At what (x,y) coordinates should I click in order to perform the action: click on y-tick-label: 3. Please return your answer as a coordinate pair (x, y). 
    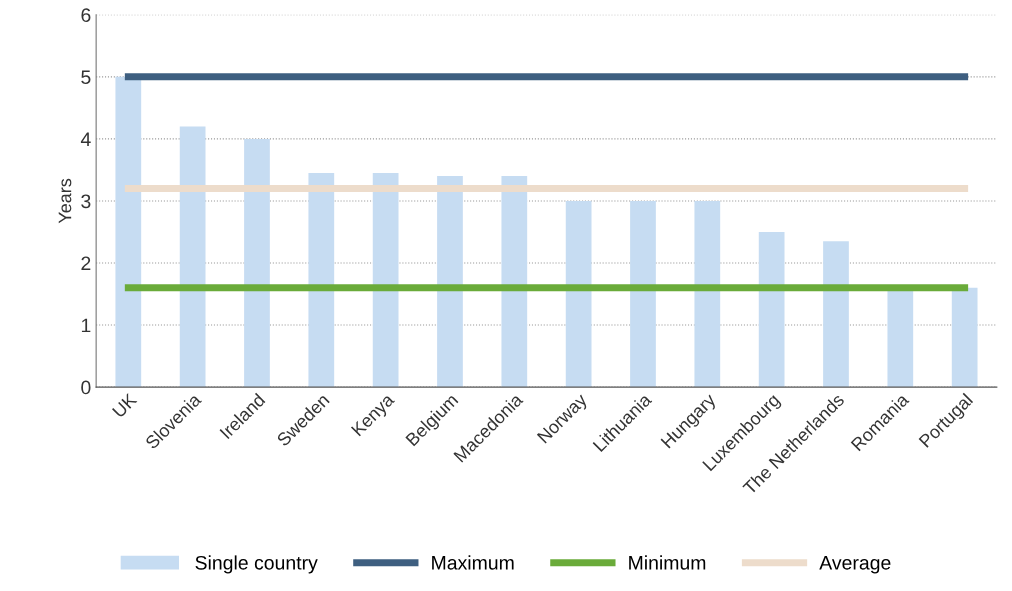
    Looking at the image, I should click on (86, 201).